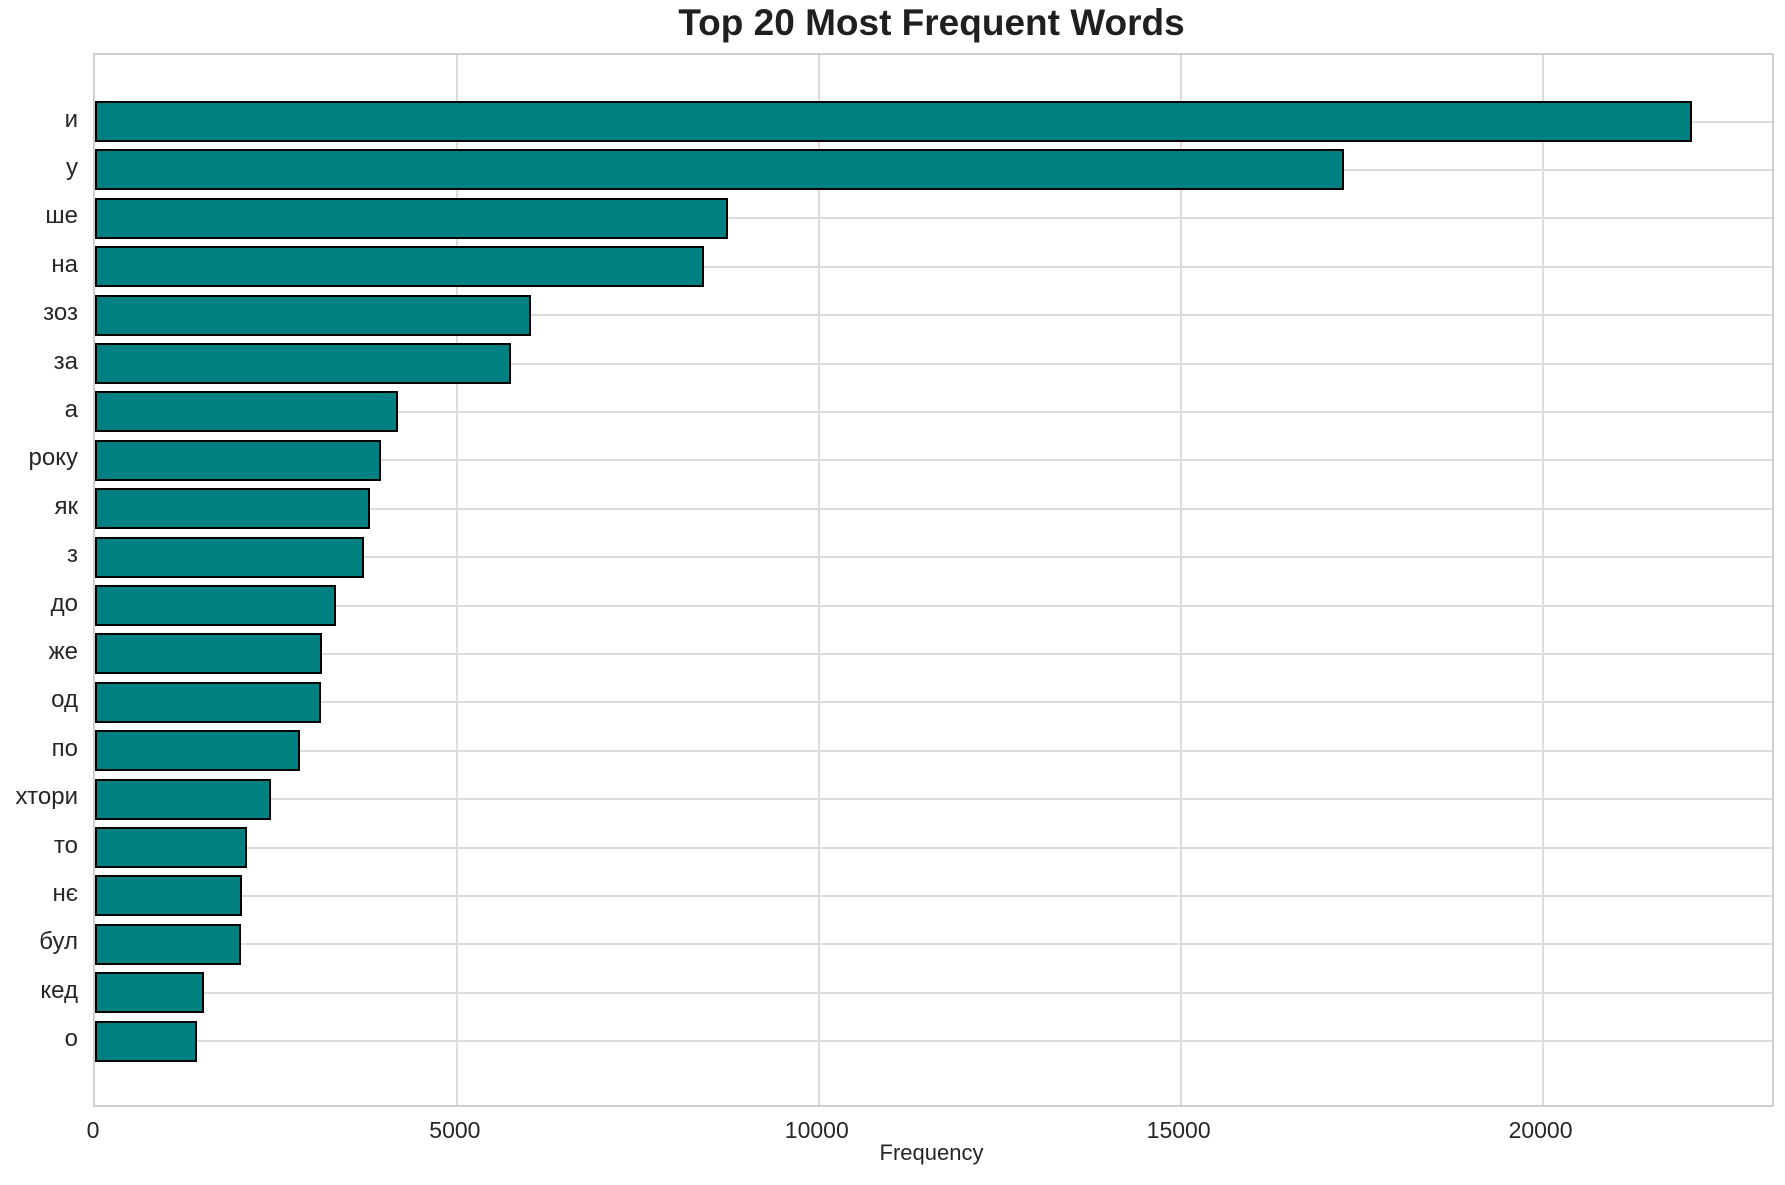 The height and width of the screenshot is (1185, 1785). What do you see at coordinates (894, 121) in the screenshot?
I see `bar-и` at bounding box center [894, 121].